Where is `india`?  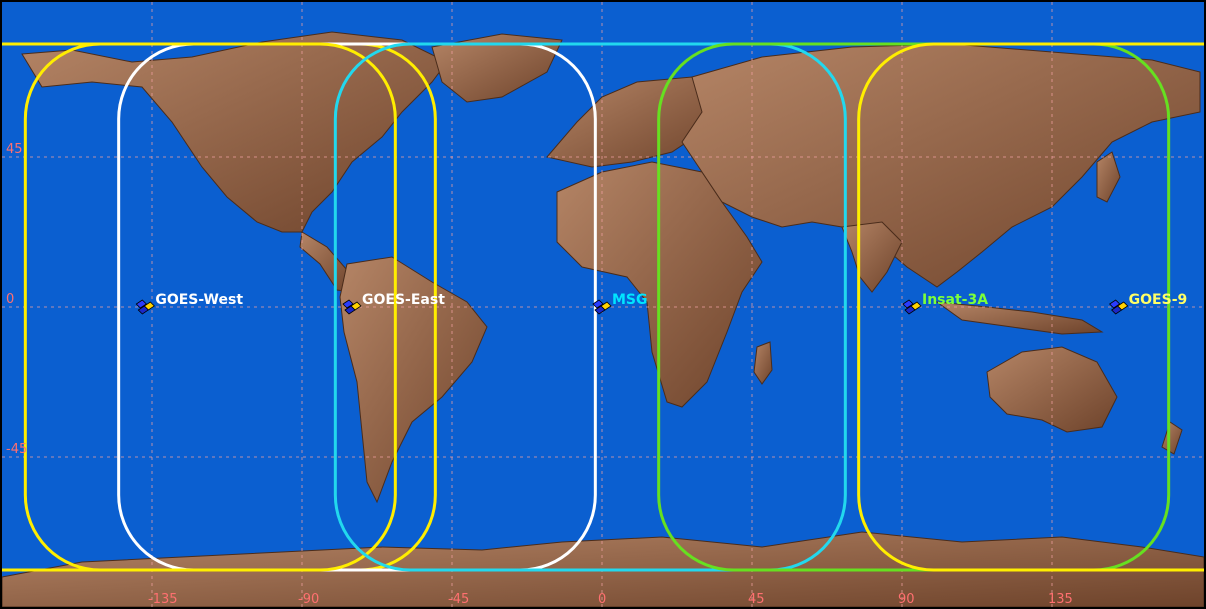
india is located at coordinates (872, 257).